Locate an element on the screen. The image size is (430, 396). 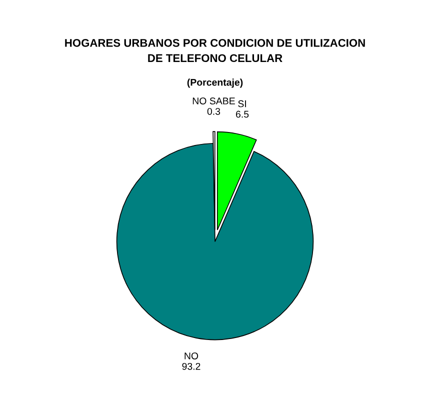
slice-label: SI is located at coordinates (242, 104).